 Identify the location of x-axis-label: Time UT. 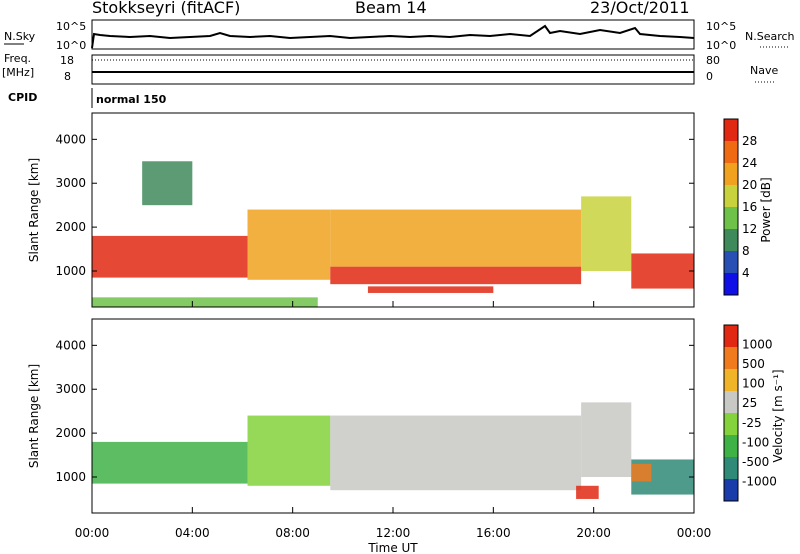
(392, 547).